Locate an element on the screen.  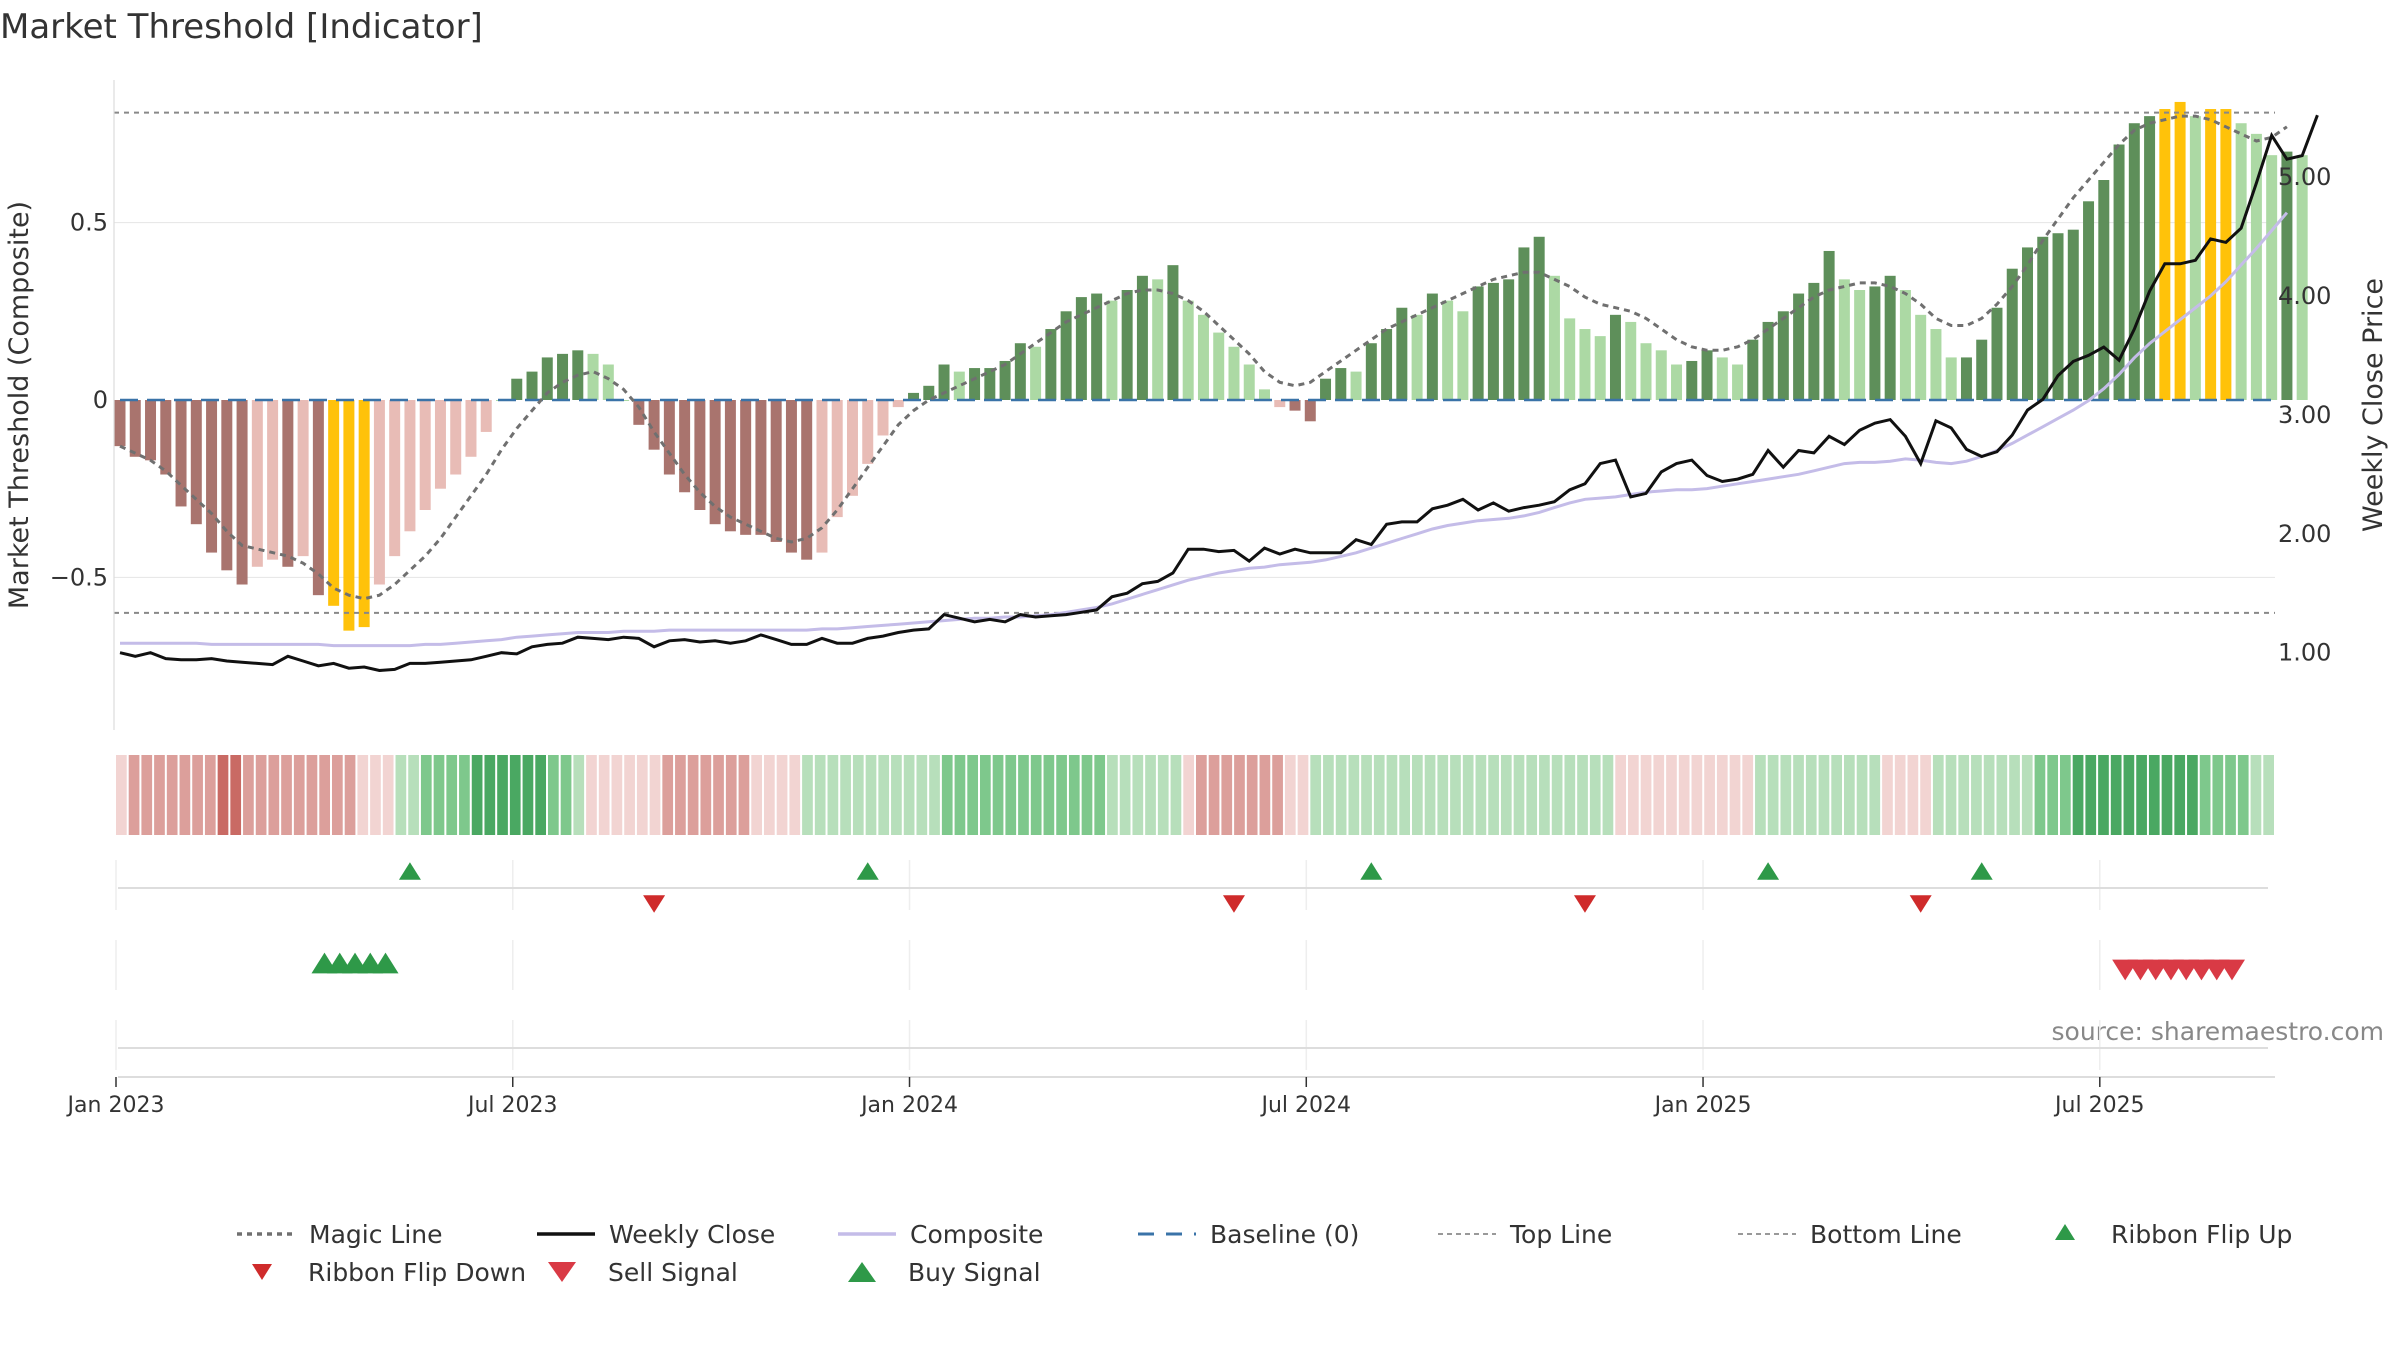
ribbon is located at coordinates (1195, 795).